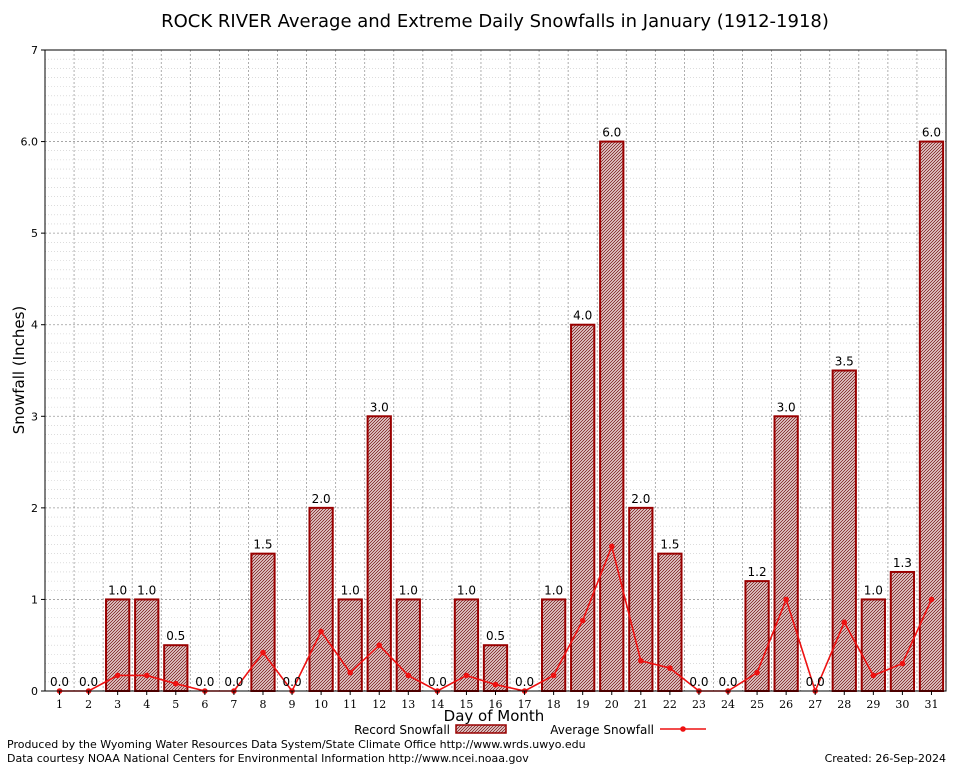  What do you see at coordinates (437, 704) in the screenshot?
I see `x-tick-label: 14` at bounding box center [437, 704].